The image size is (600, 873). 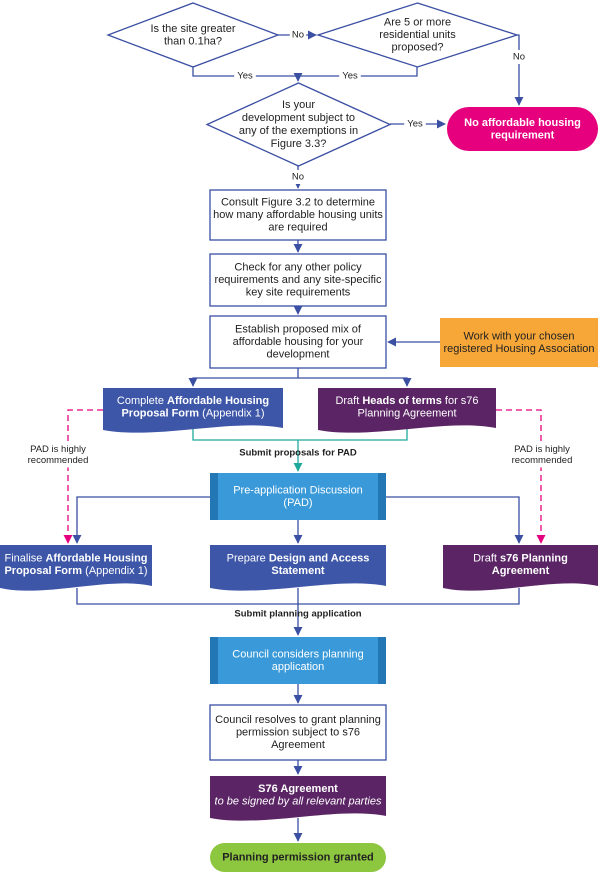 I want to click on label: how many affordable housing units, so click(x=298, y=215).